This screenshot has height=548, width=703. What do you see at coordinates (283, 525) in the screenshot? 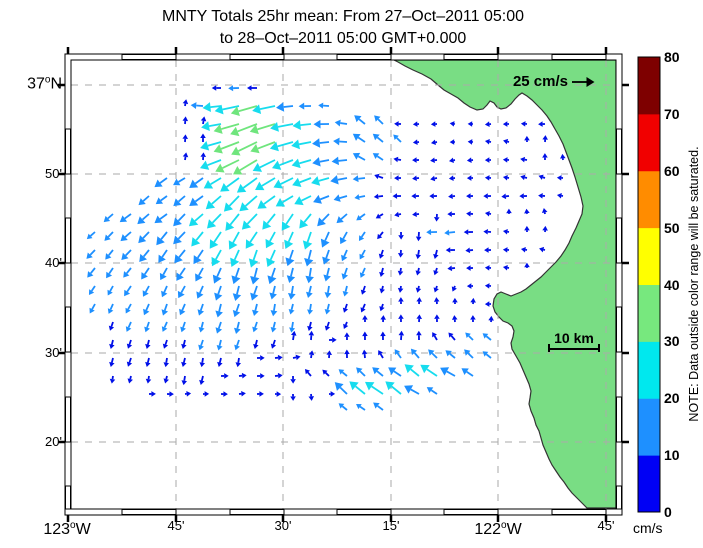
I see `x-tick-label: 30'` at bounding box center [283, 525].